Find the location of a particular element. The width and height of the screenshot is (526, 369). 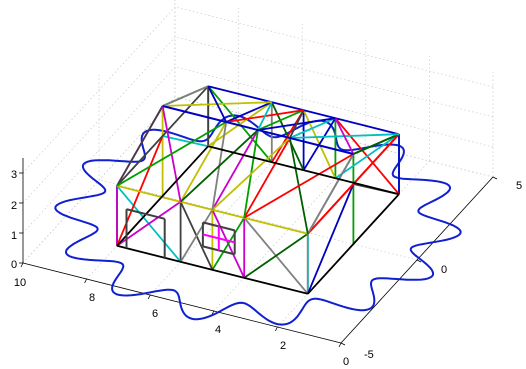

y-tick-label: 0 is located at coordinates (444, 270).